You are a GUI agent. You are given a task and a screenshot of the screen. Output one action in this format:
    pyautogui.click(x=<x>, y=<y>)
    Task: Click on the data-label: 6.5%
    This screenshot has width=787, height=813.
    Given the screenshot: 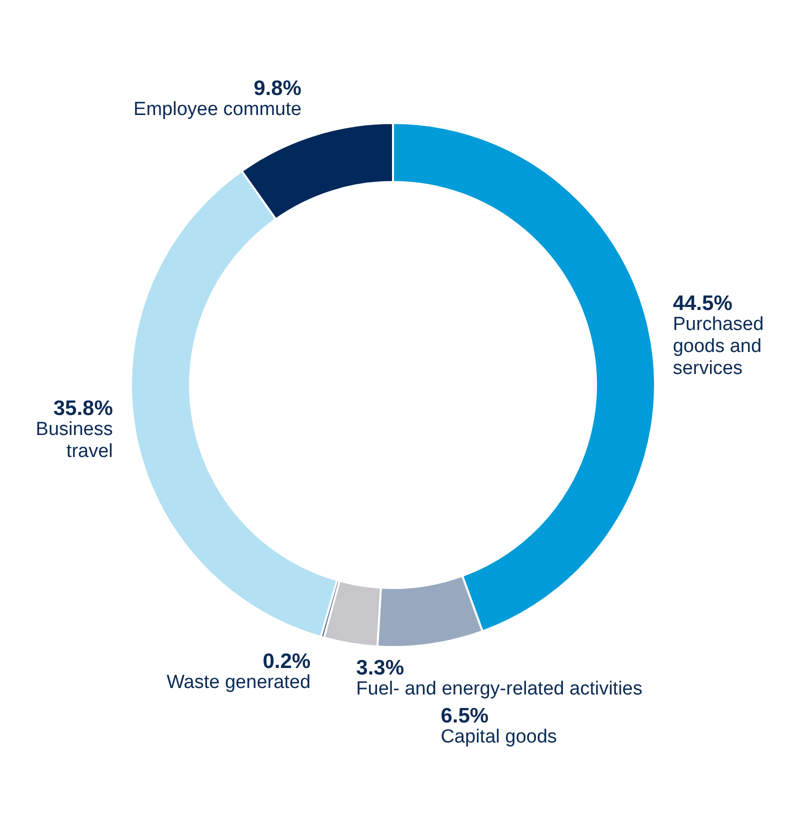 What is the action you would take?
    pyautogui.click(x=464, y=716)
    